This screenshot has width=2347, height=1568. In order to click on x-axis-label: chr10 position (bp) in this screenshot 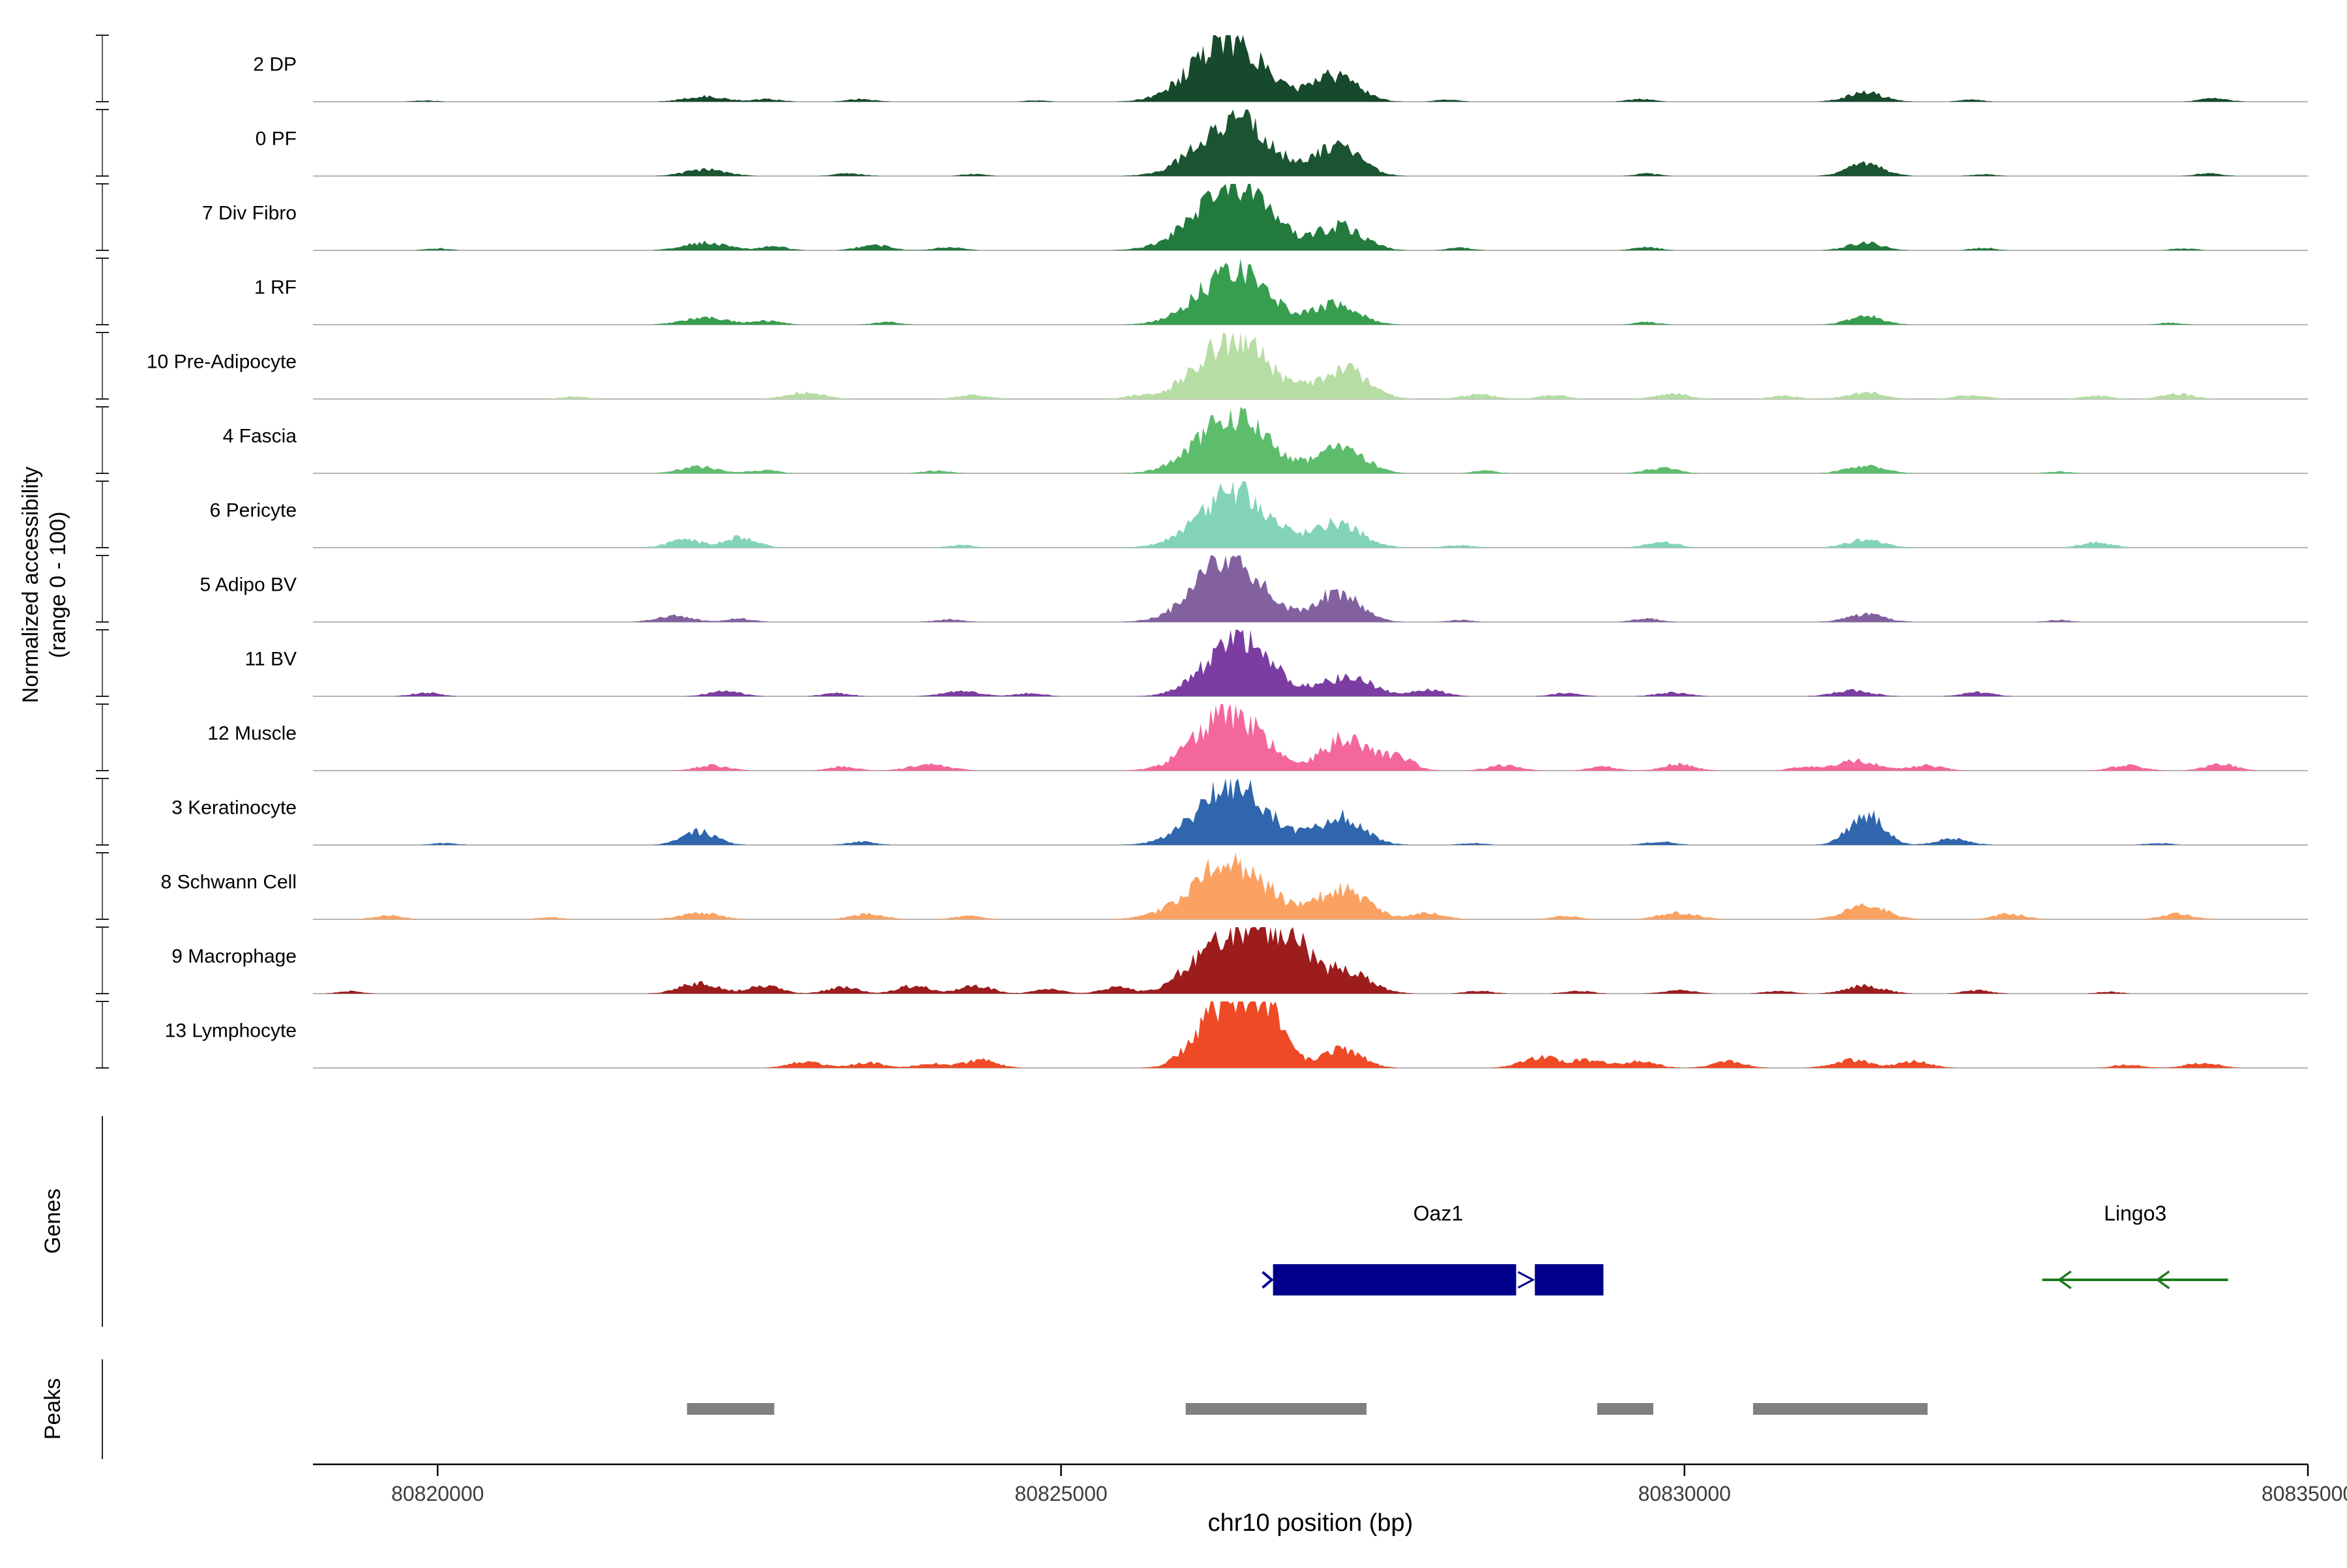, I will do `click(1310, 1523)`.